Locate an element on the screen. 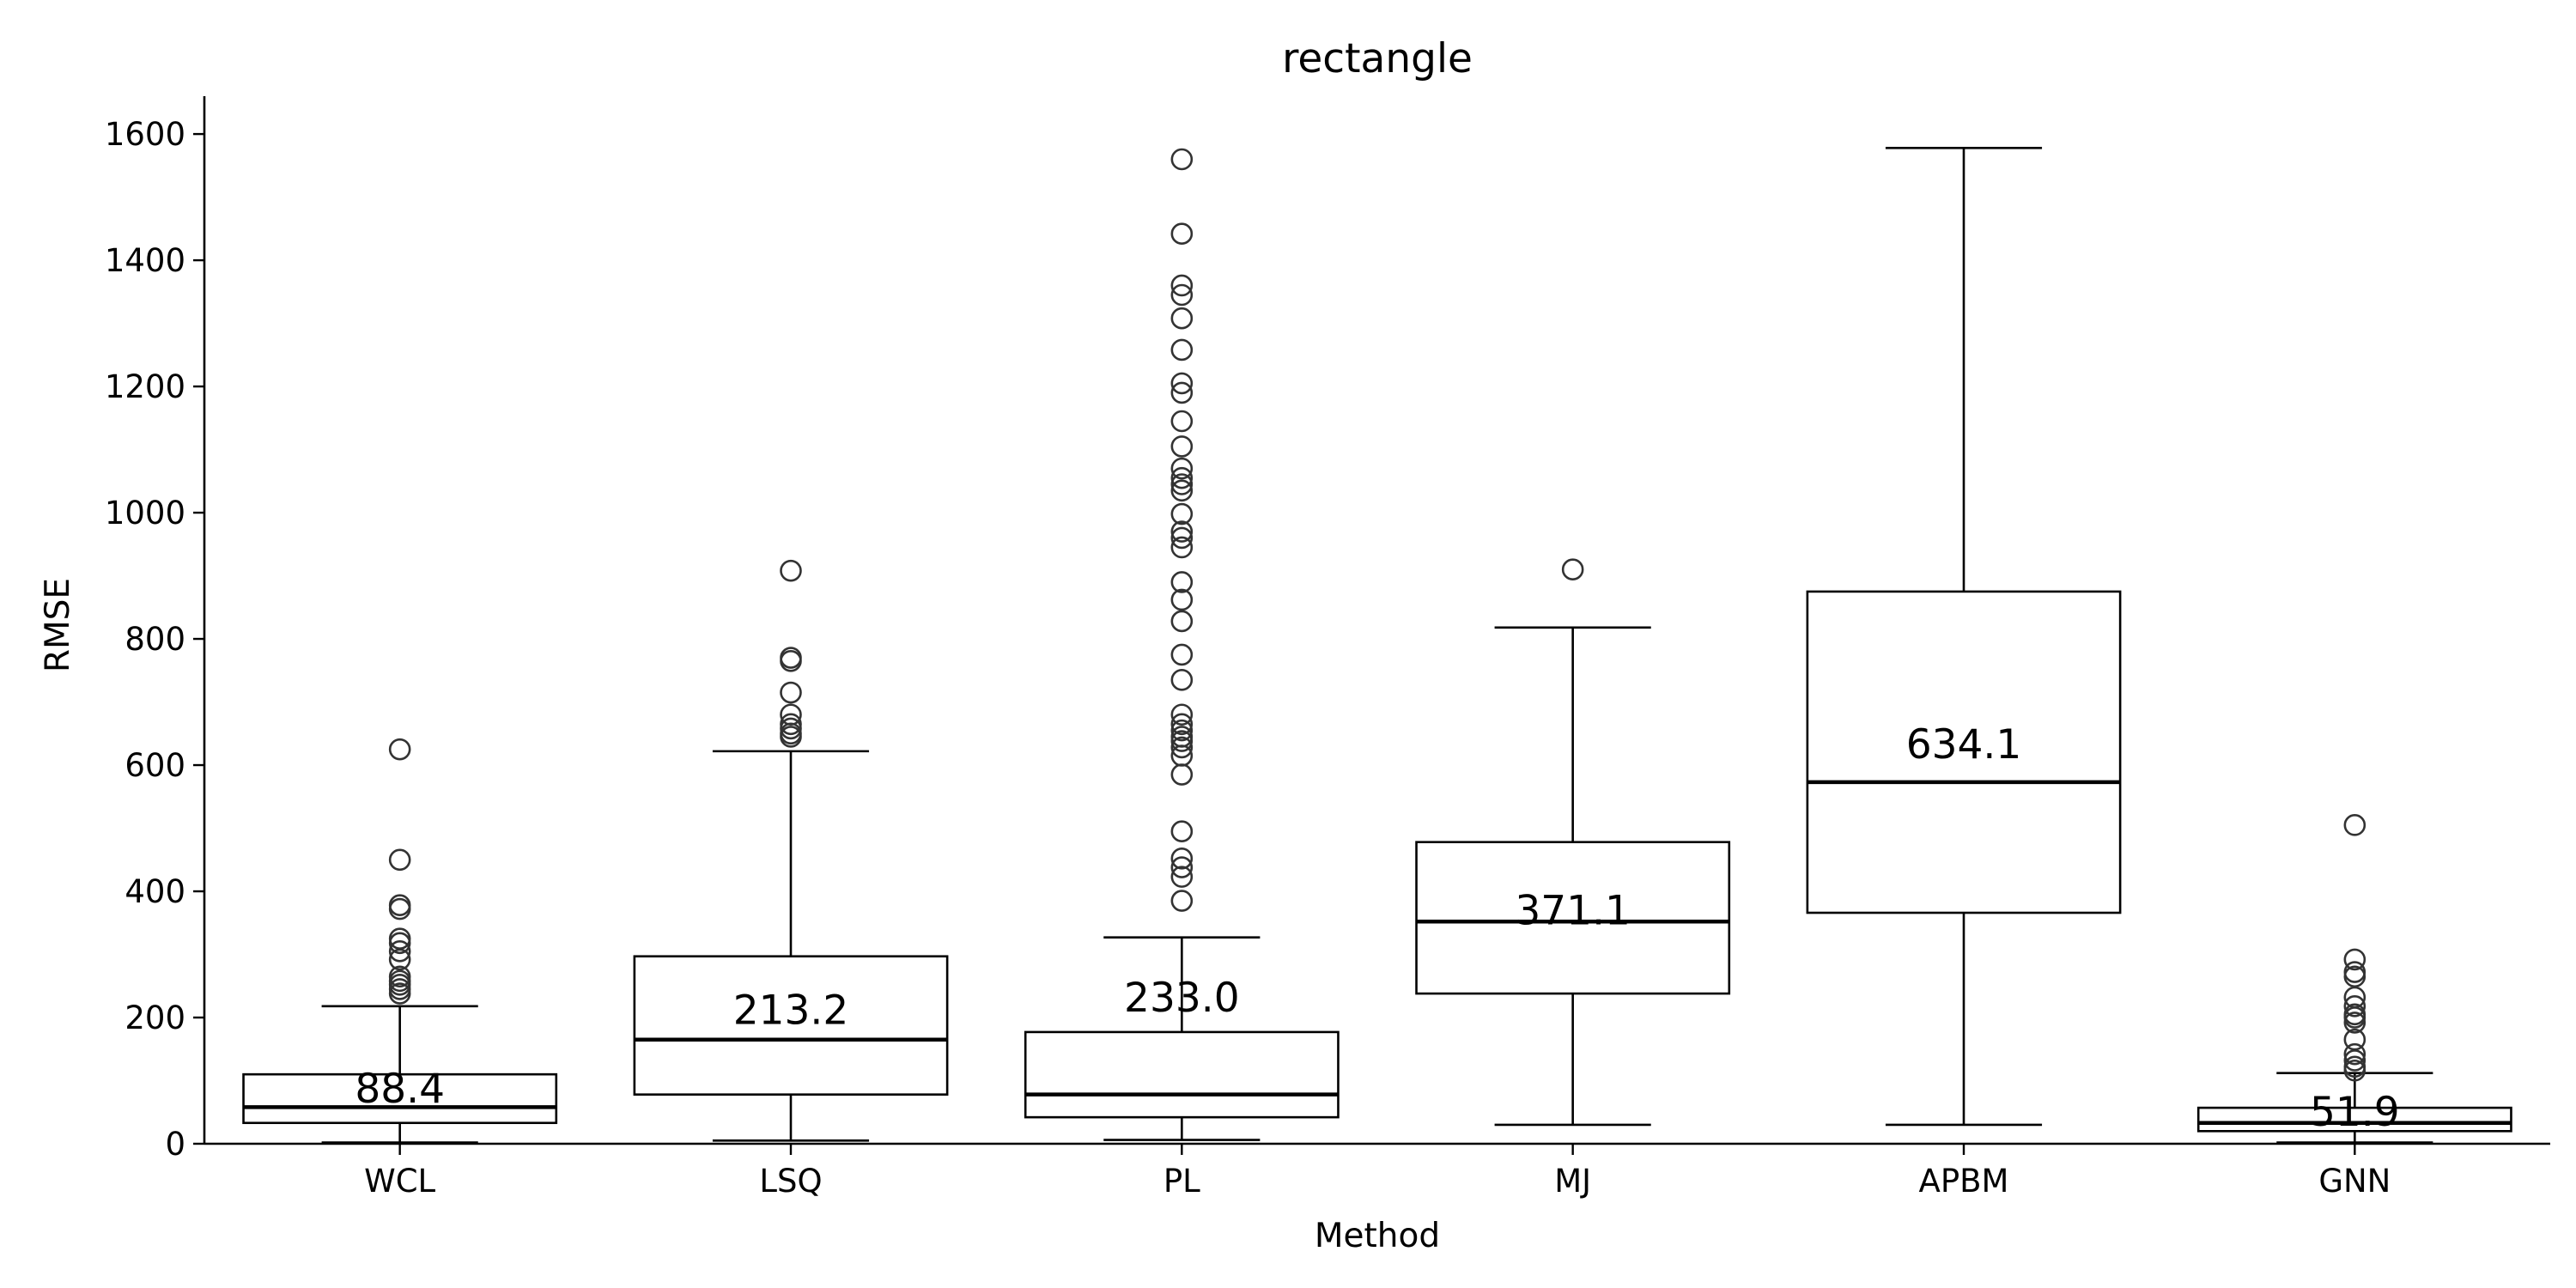  x-axis-label: Method is located at coordinates (1378, 1236).